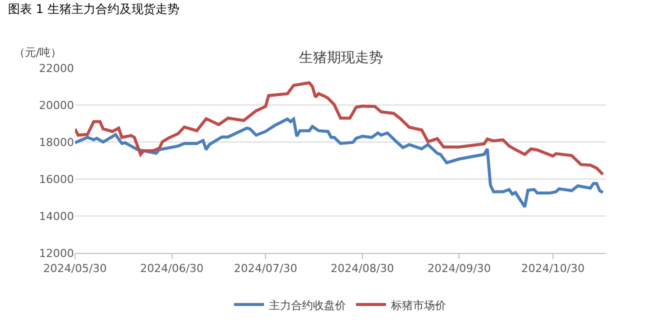  I want to click on x-tick-label: 2024/07/30, so click(266, 269).